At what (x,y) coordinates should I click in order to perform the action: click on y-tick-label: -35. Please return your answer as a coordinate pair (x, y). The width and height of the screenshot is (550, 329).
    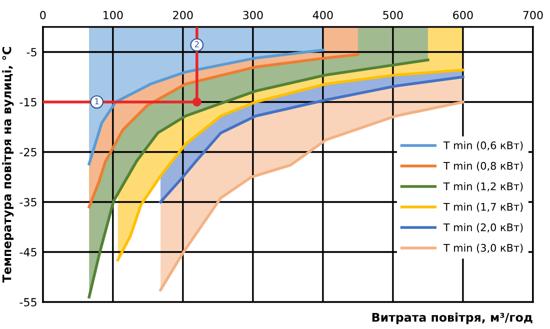
    Looking at the image, I should click on (28, 202).